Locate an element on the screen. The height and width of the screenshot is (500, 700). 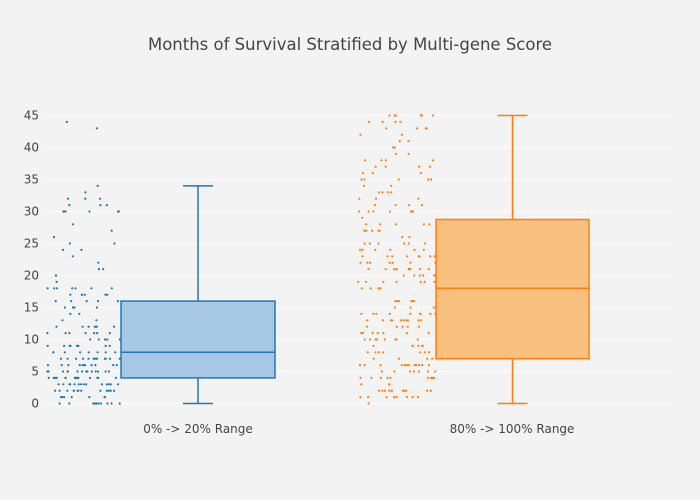
x-axis-ticks: 0% -> 20% Range 80% -> 100% Range is located at coordinates (358, 429).